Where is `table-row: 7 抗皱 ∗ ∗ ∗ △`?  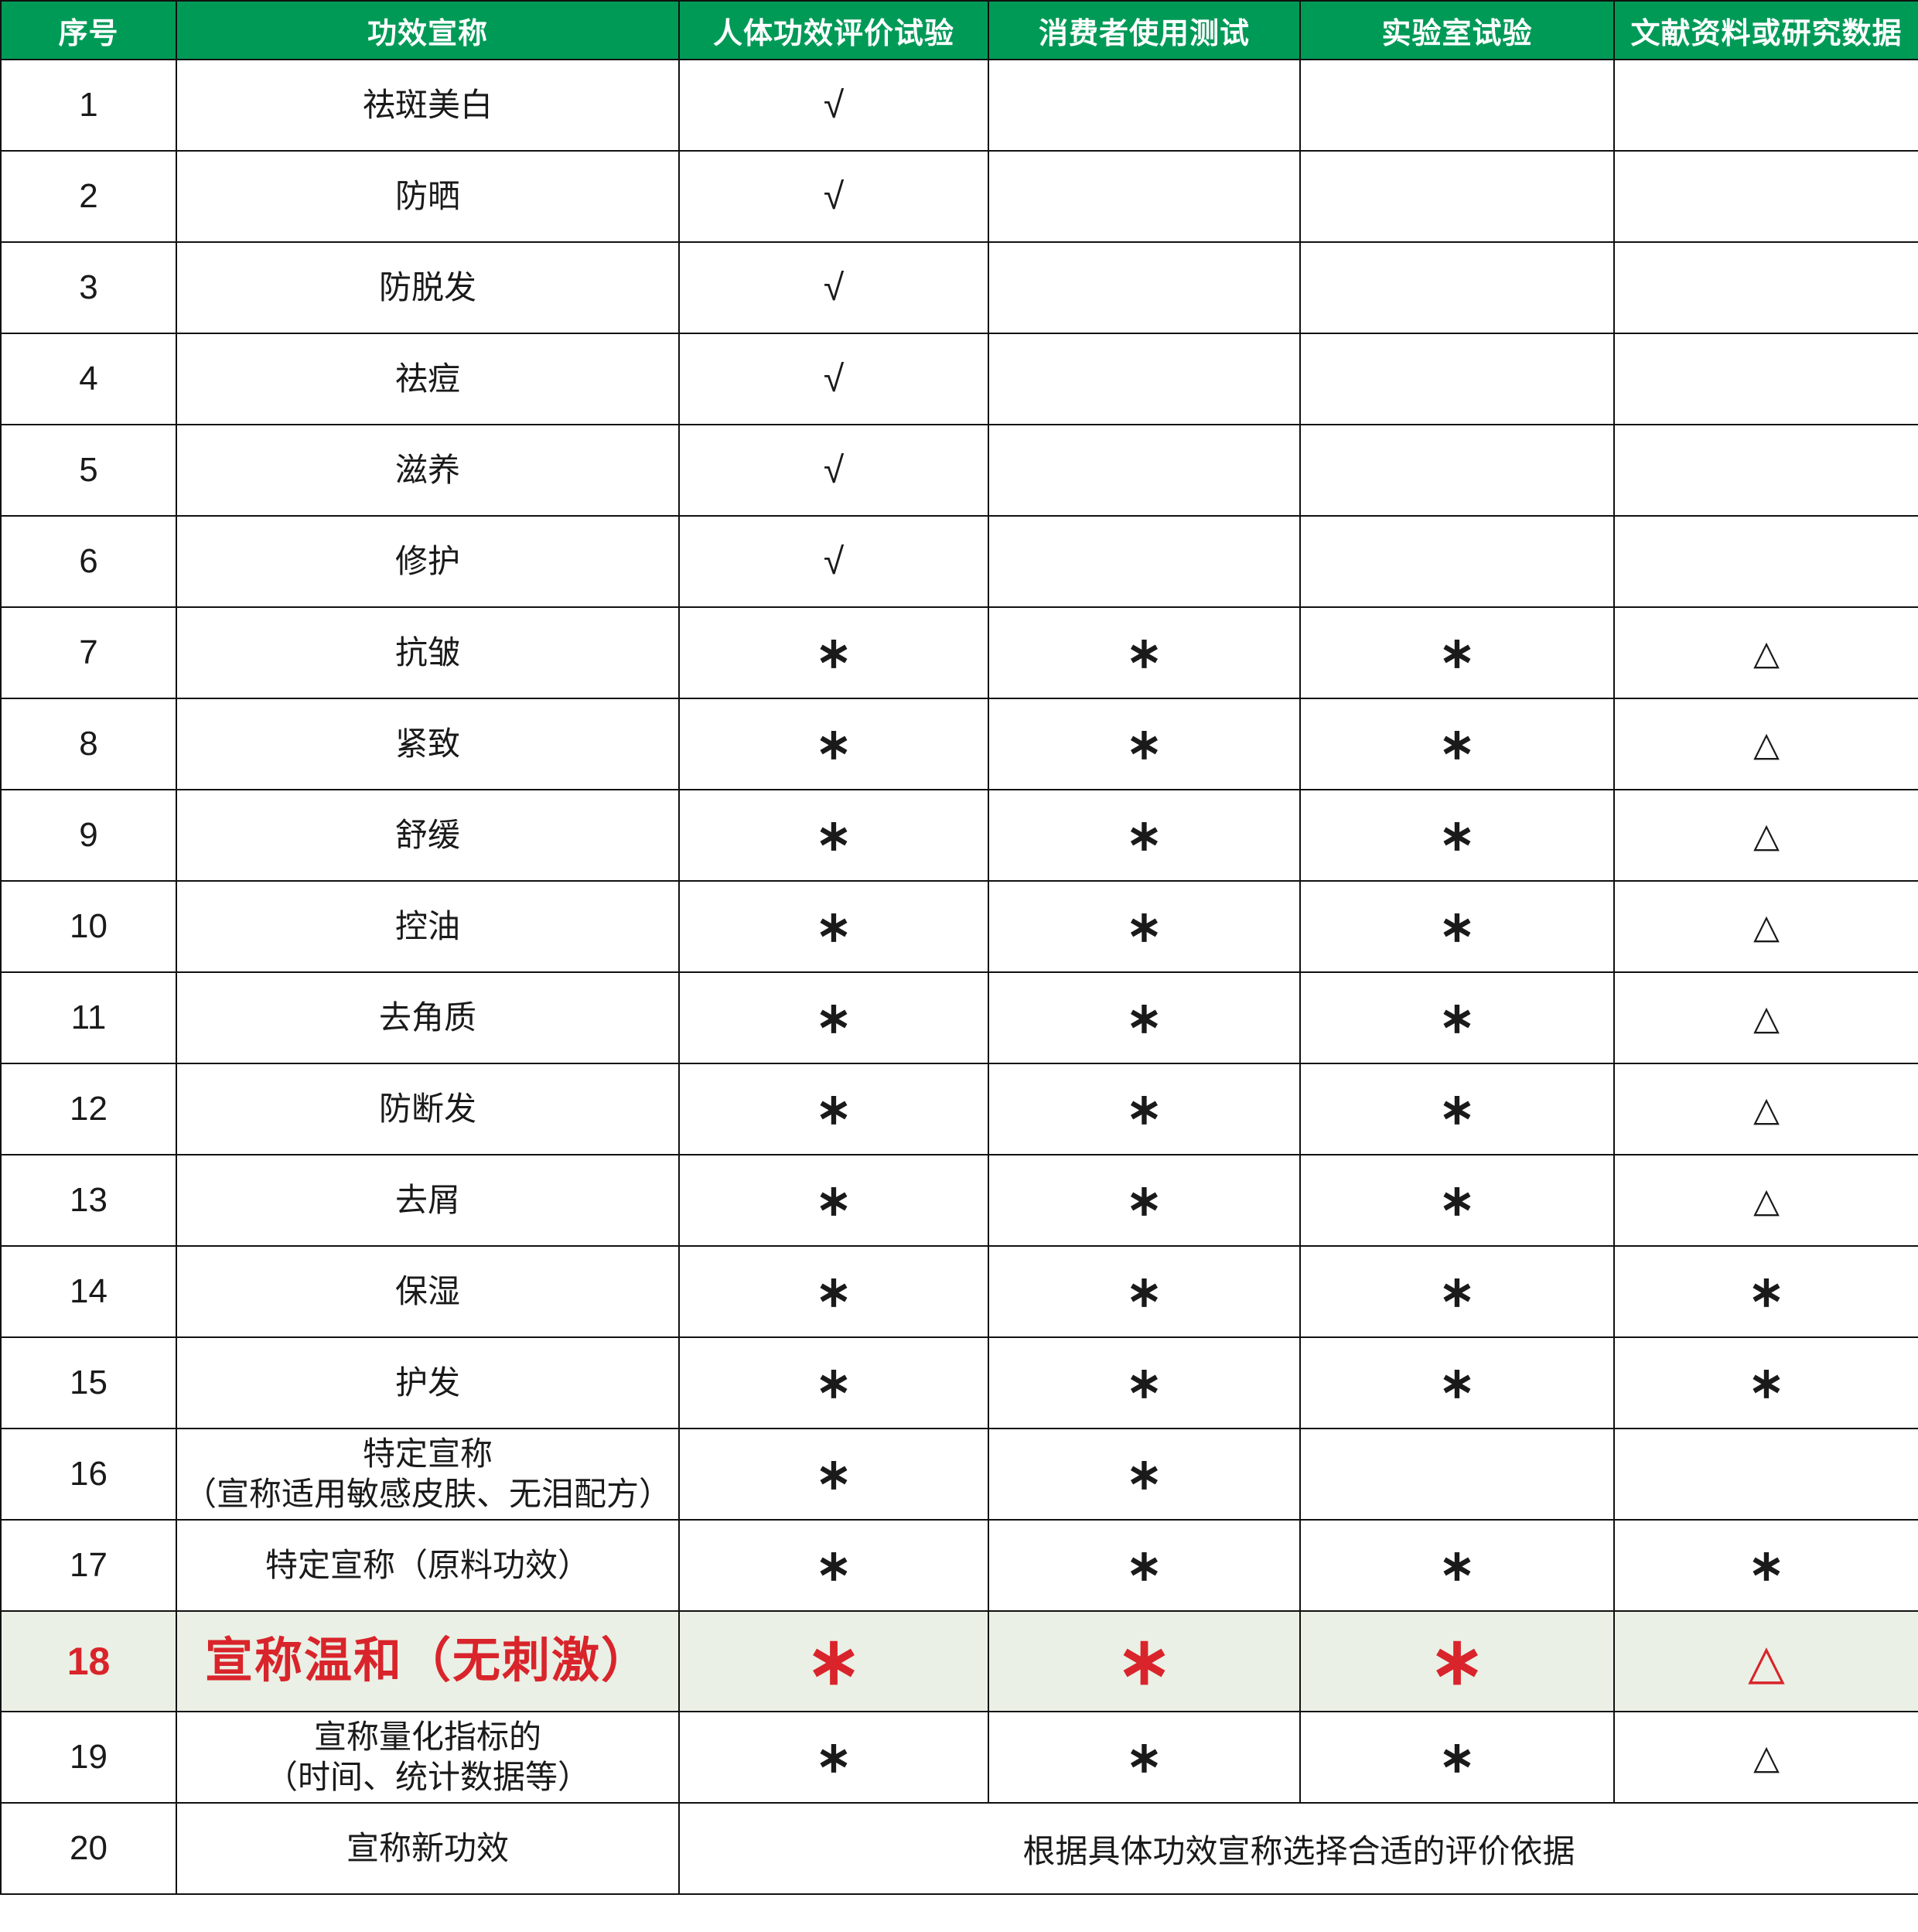 table-row: 7 抗皱 ∗ ∗ ∗ △ is located at coordinates (959, 652).